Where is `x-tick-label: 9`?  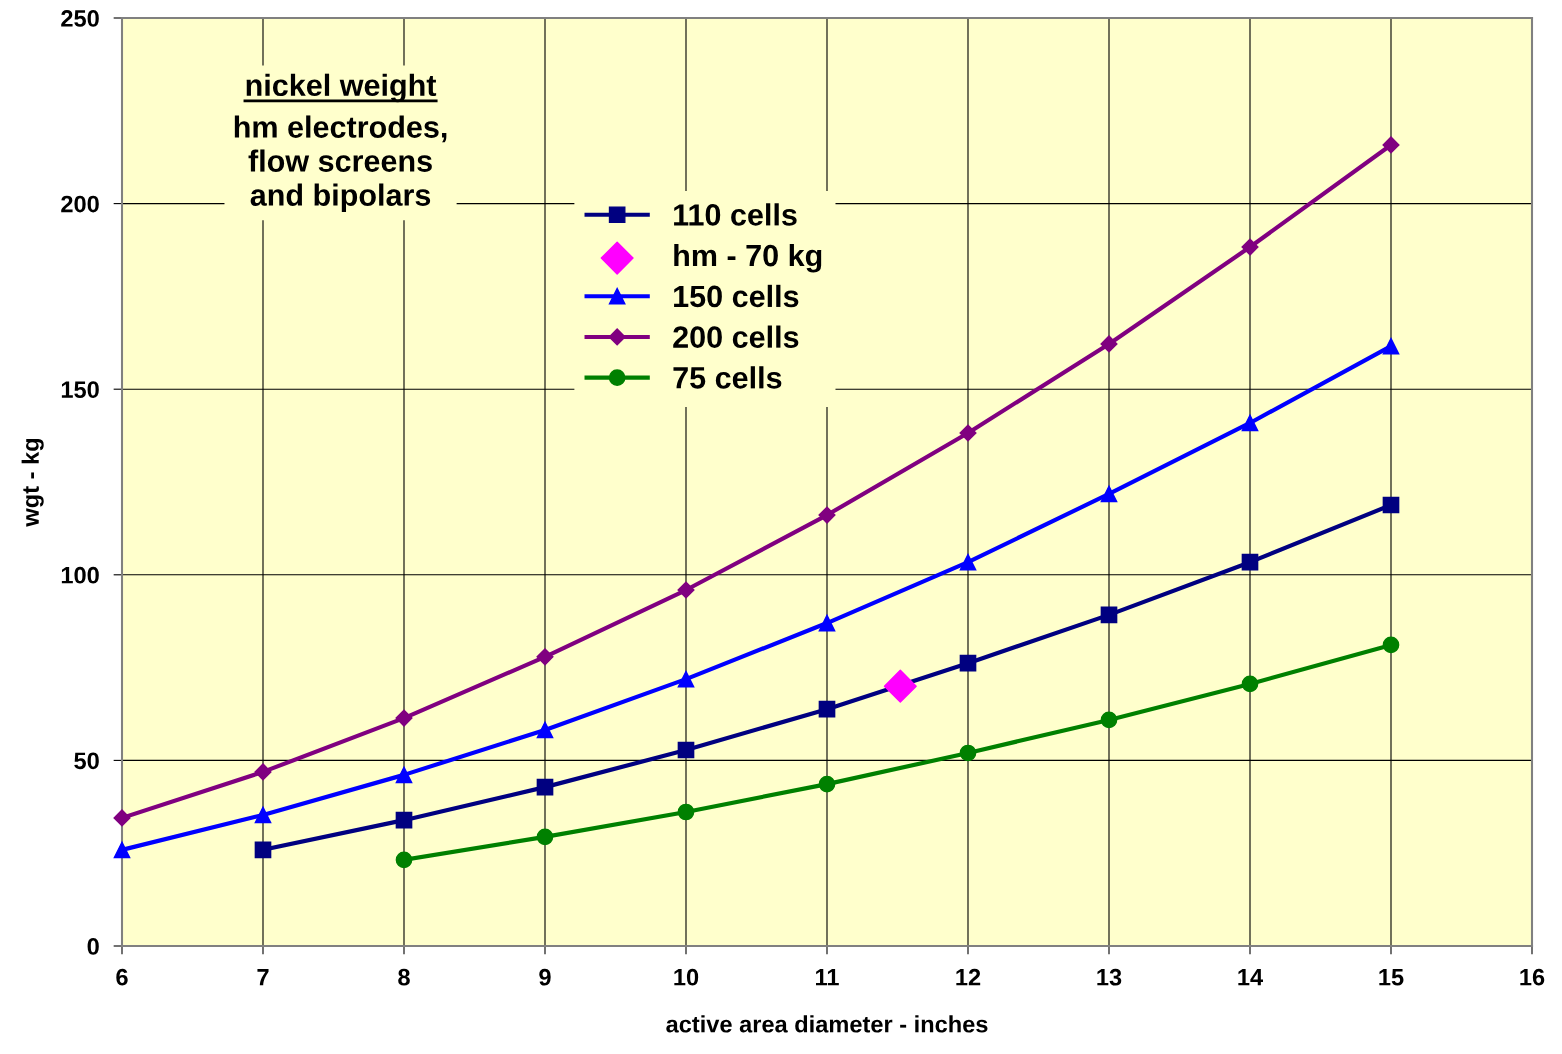 x-tick-label: 9 is located at coordinates (545, 977).